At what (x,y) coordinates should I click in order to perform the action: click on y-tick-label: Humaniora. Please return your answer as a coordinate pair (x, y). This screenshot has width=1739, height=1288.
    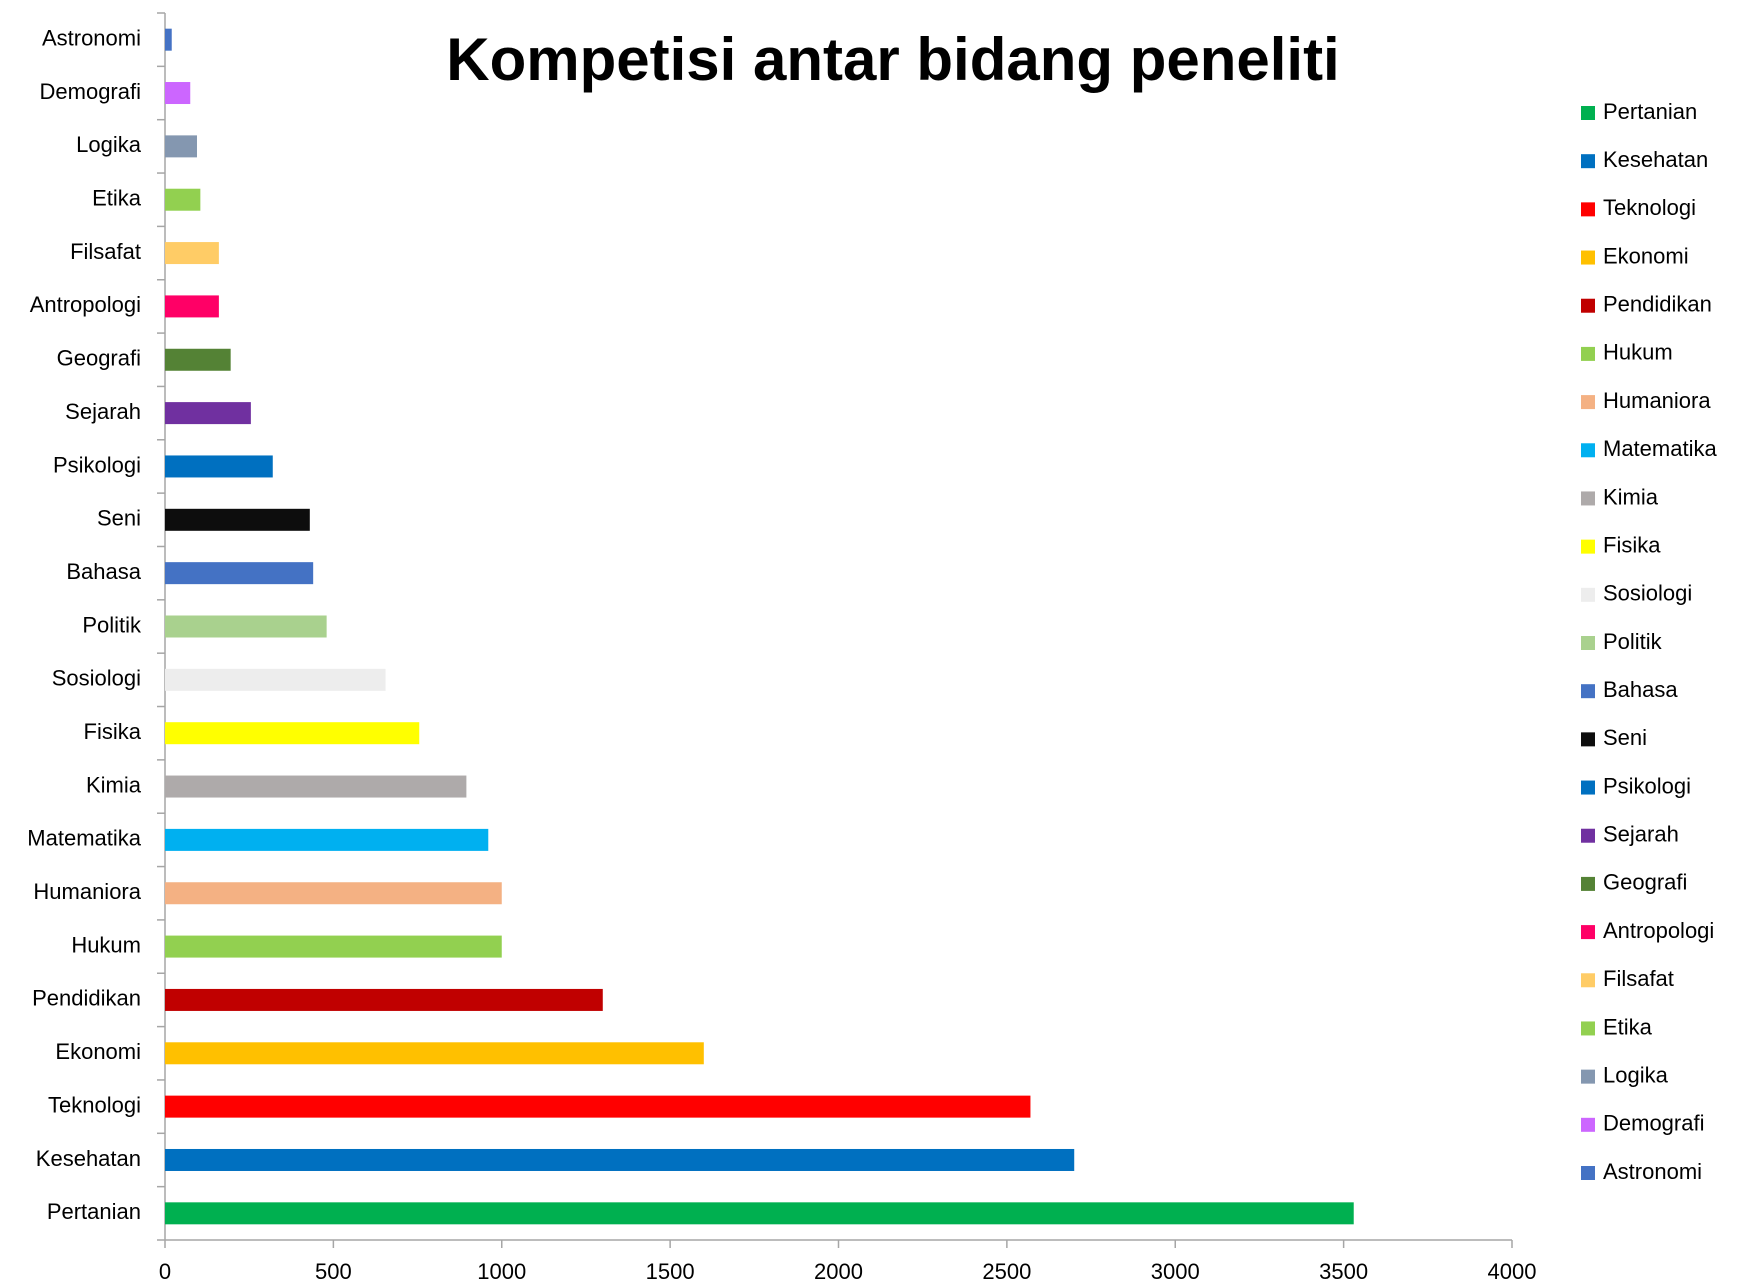
    Looking at the image, I should click on (87, 891).